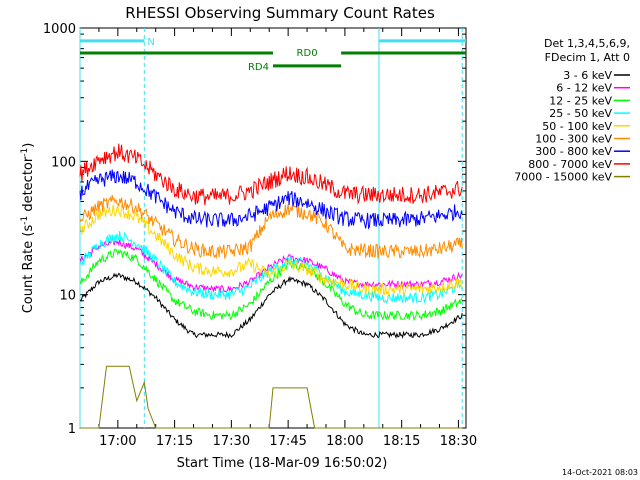  What do you see at coordinates (231, 441) in the screenshot?
I see `x-tick-label: 17:30` at bounding box center [231, 441].